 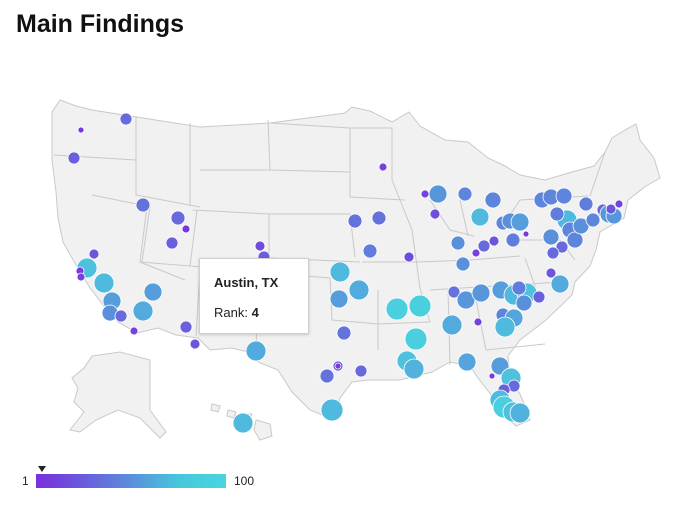 I want to click on color-legend: 1 100, so click(x=150, y=484).